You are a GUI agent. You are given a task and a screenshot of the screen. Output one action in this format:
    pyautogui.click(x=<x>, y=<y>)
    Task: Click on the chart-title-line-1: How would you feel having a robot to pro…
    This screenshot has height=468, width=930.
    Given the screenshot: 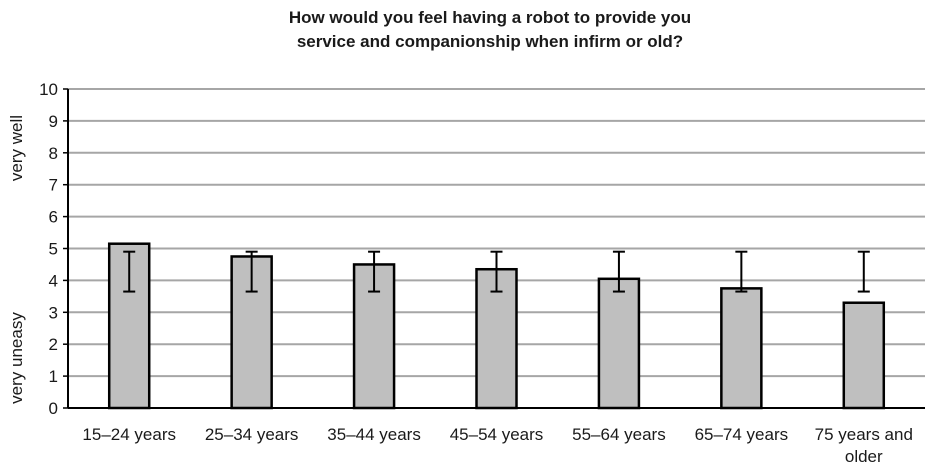 What is the action you would take?
    pyautogui.click(x=490, y=17)
    